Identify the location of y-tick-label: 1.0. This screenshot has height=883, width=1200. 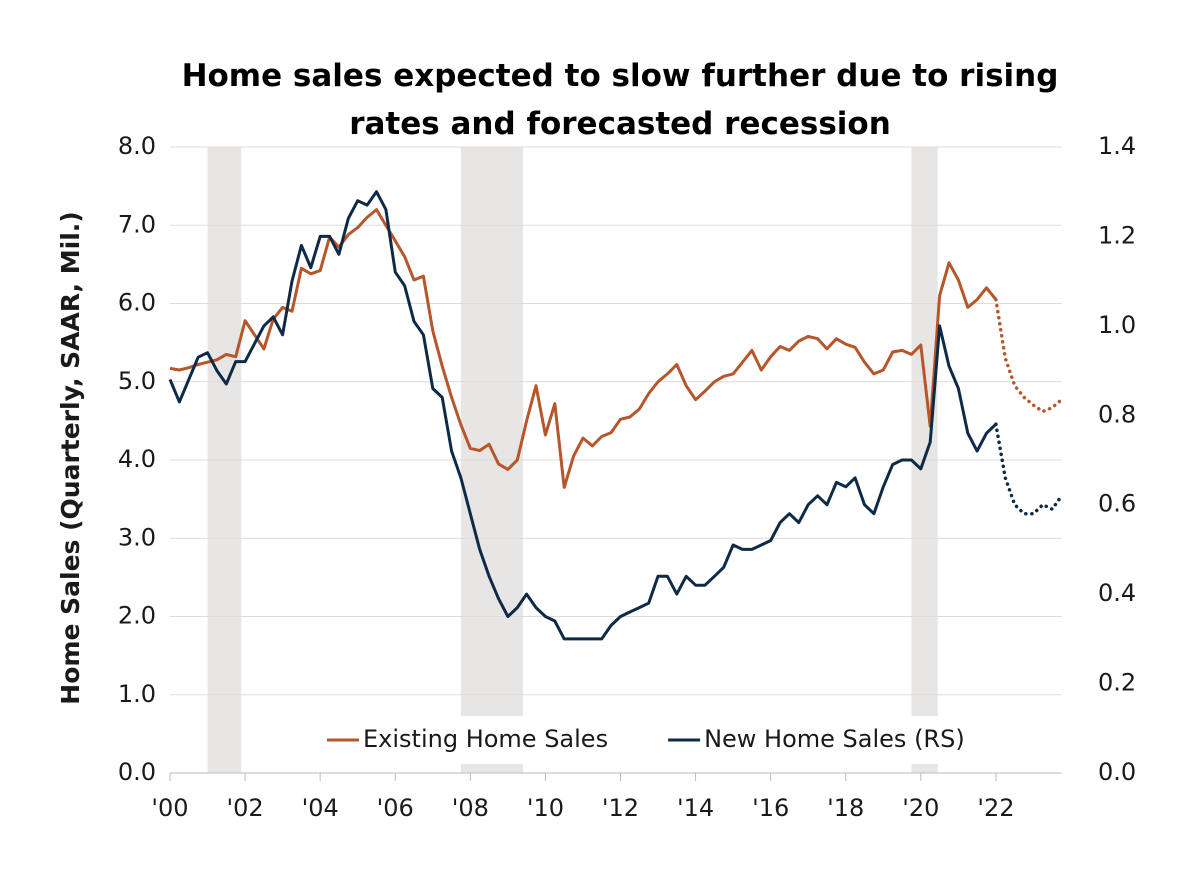
(137, 694).